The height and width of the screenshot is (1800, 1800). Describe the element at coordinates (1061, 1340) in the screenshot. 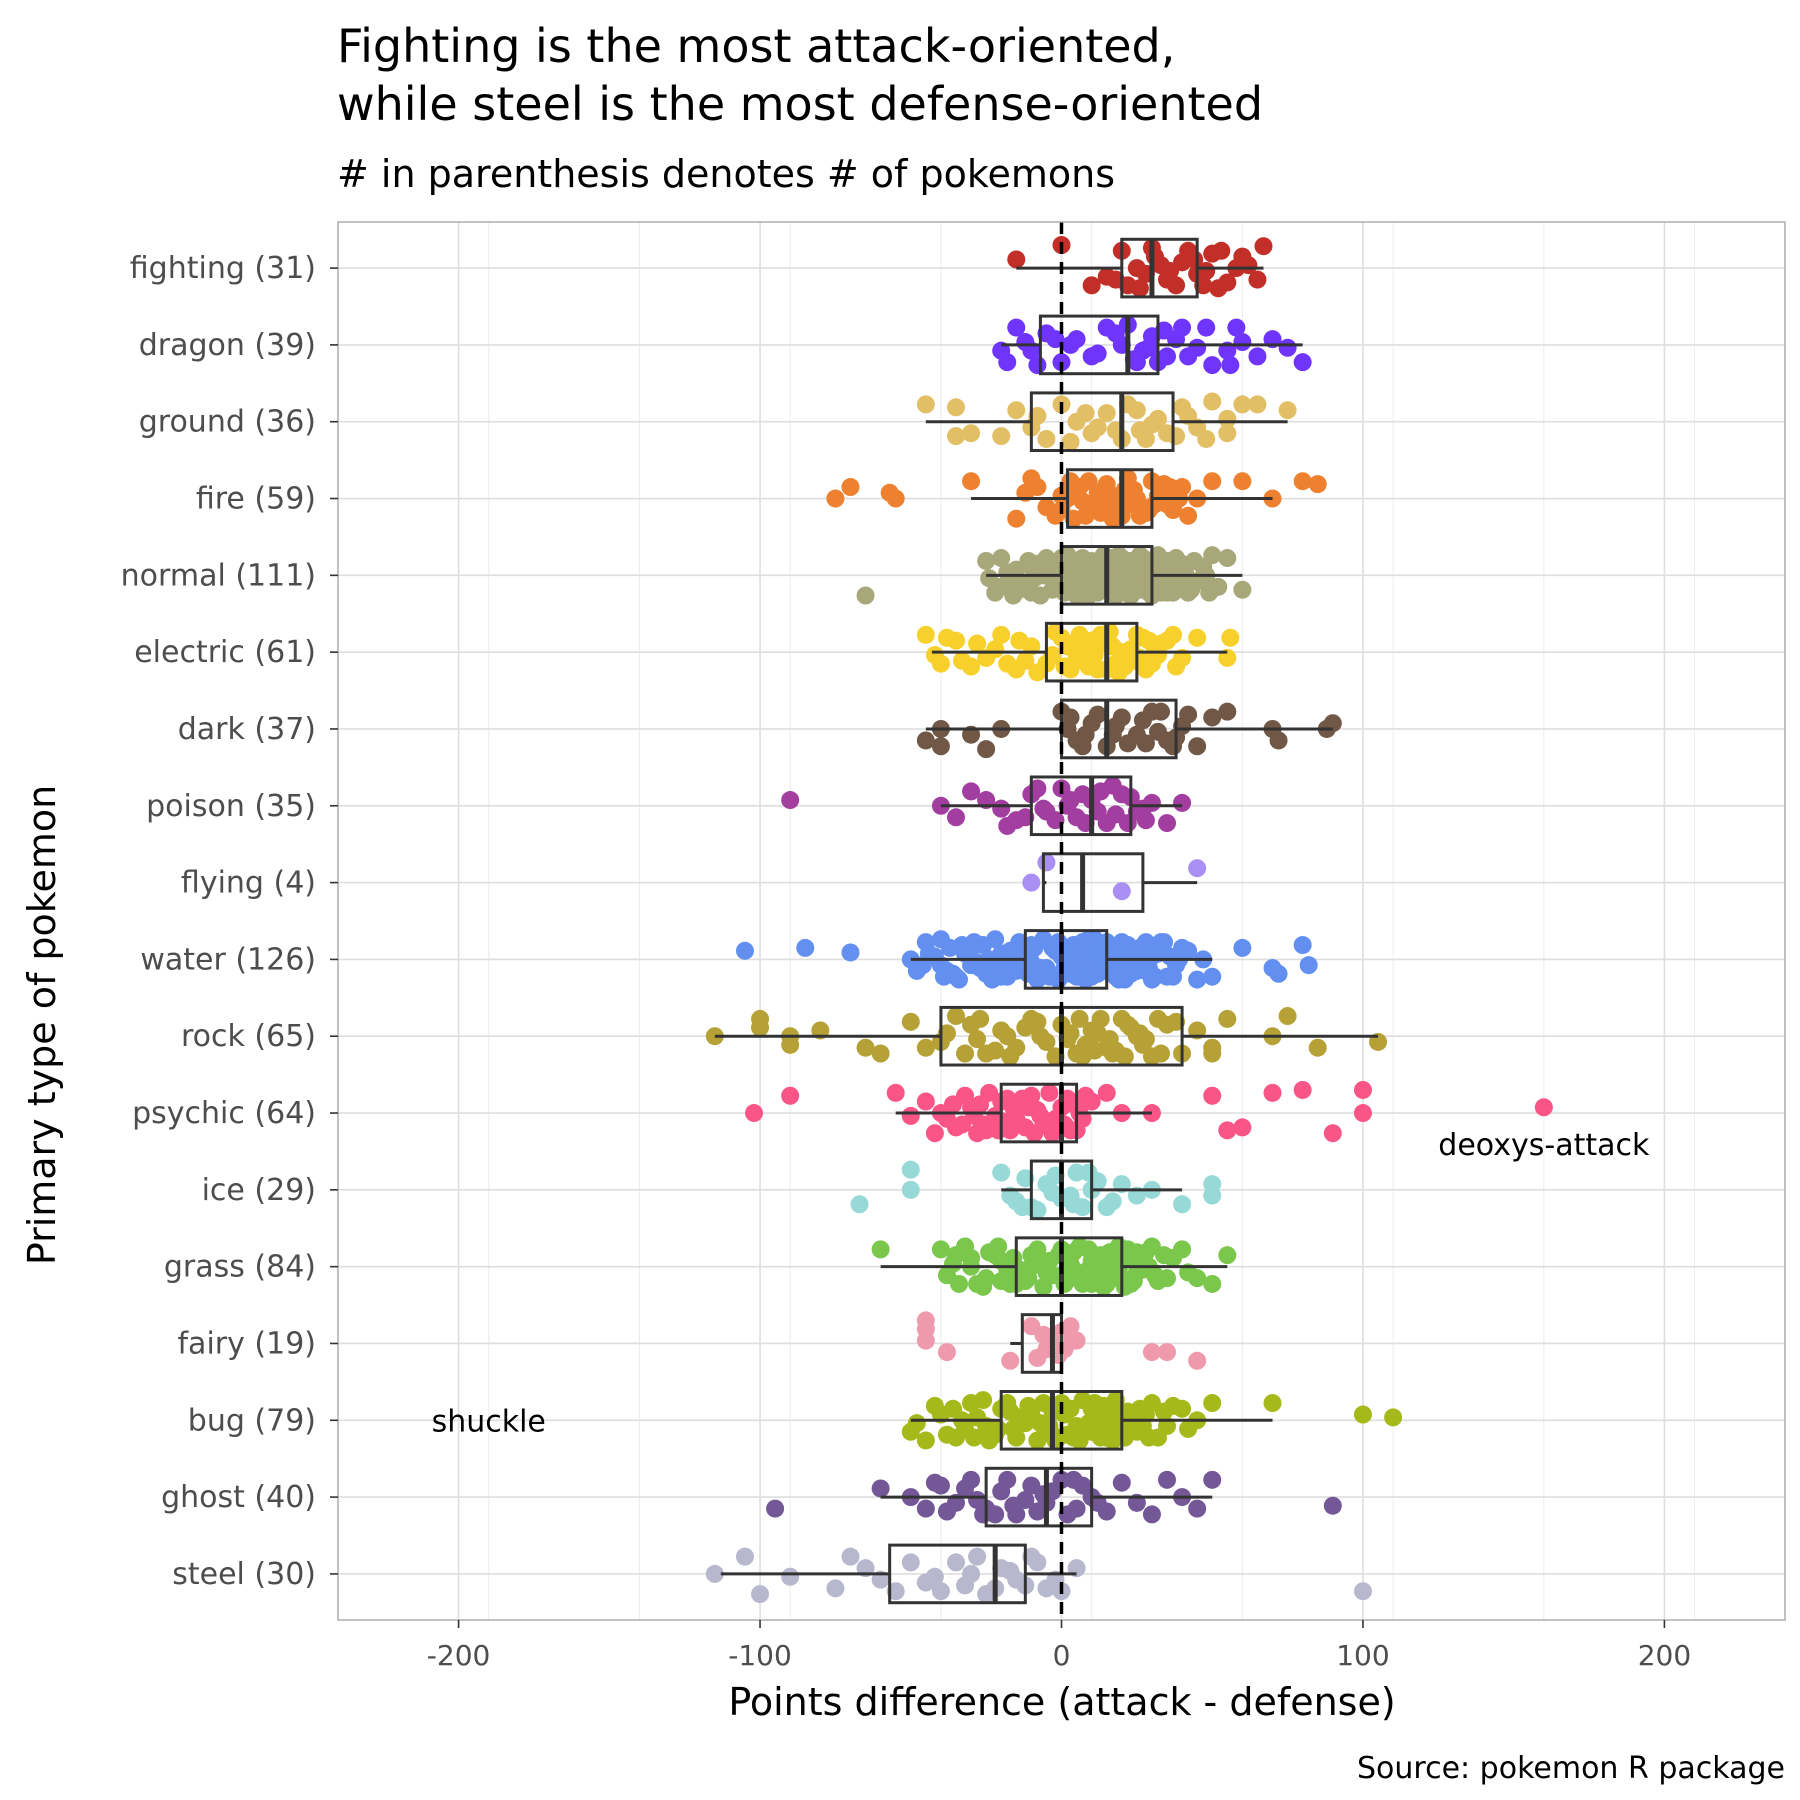

I see `points-fairy` at that location.